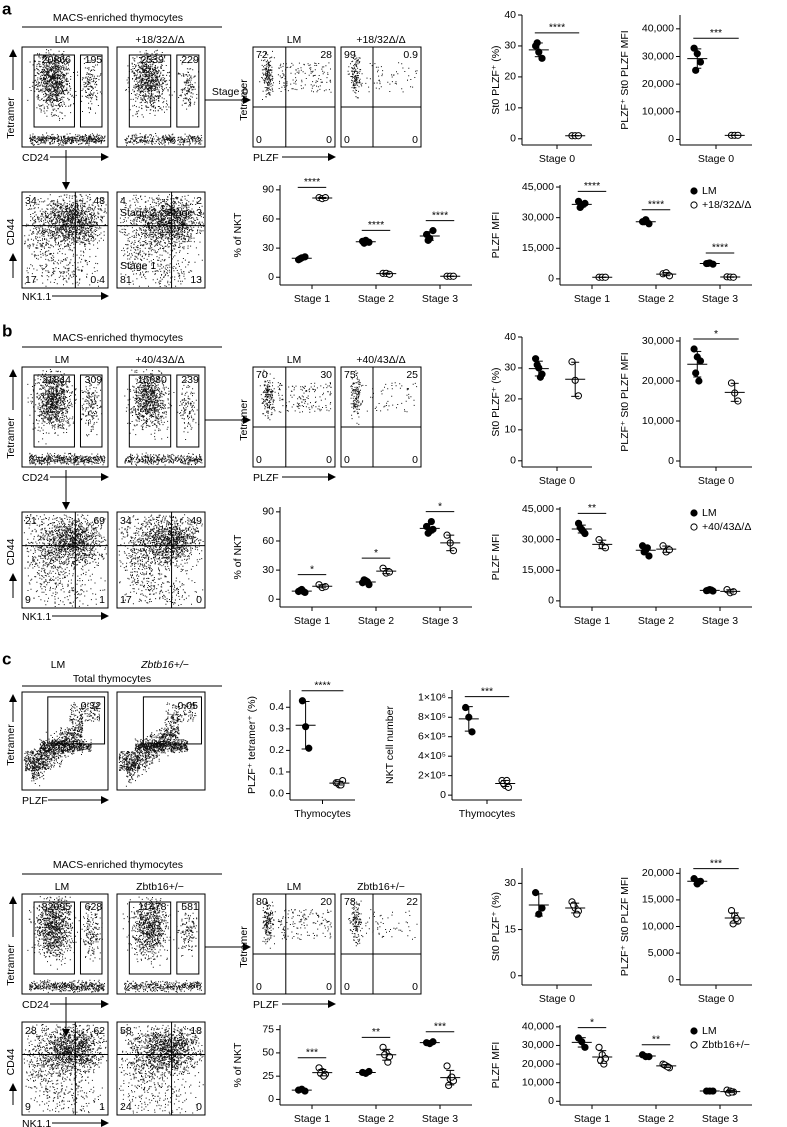  What do you see at coordinates (31, 201) in the screenshot?
I see `quadrant-value: 34` at bounding box center [31, 201].